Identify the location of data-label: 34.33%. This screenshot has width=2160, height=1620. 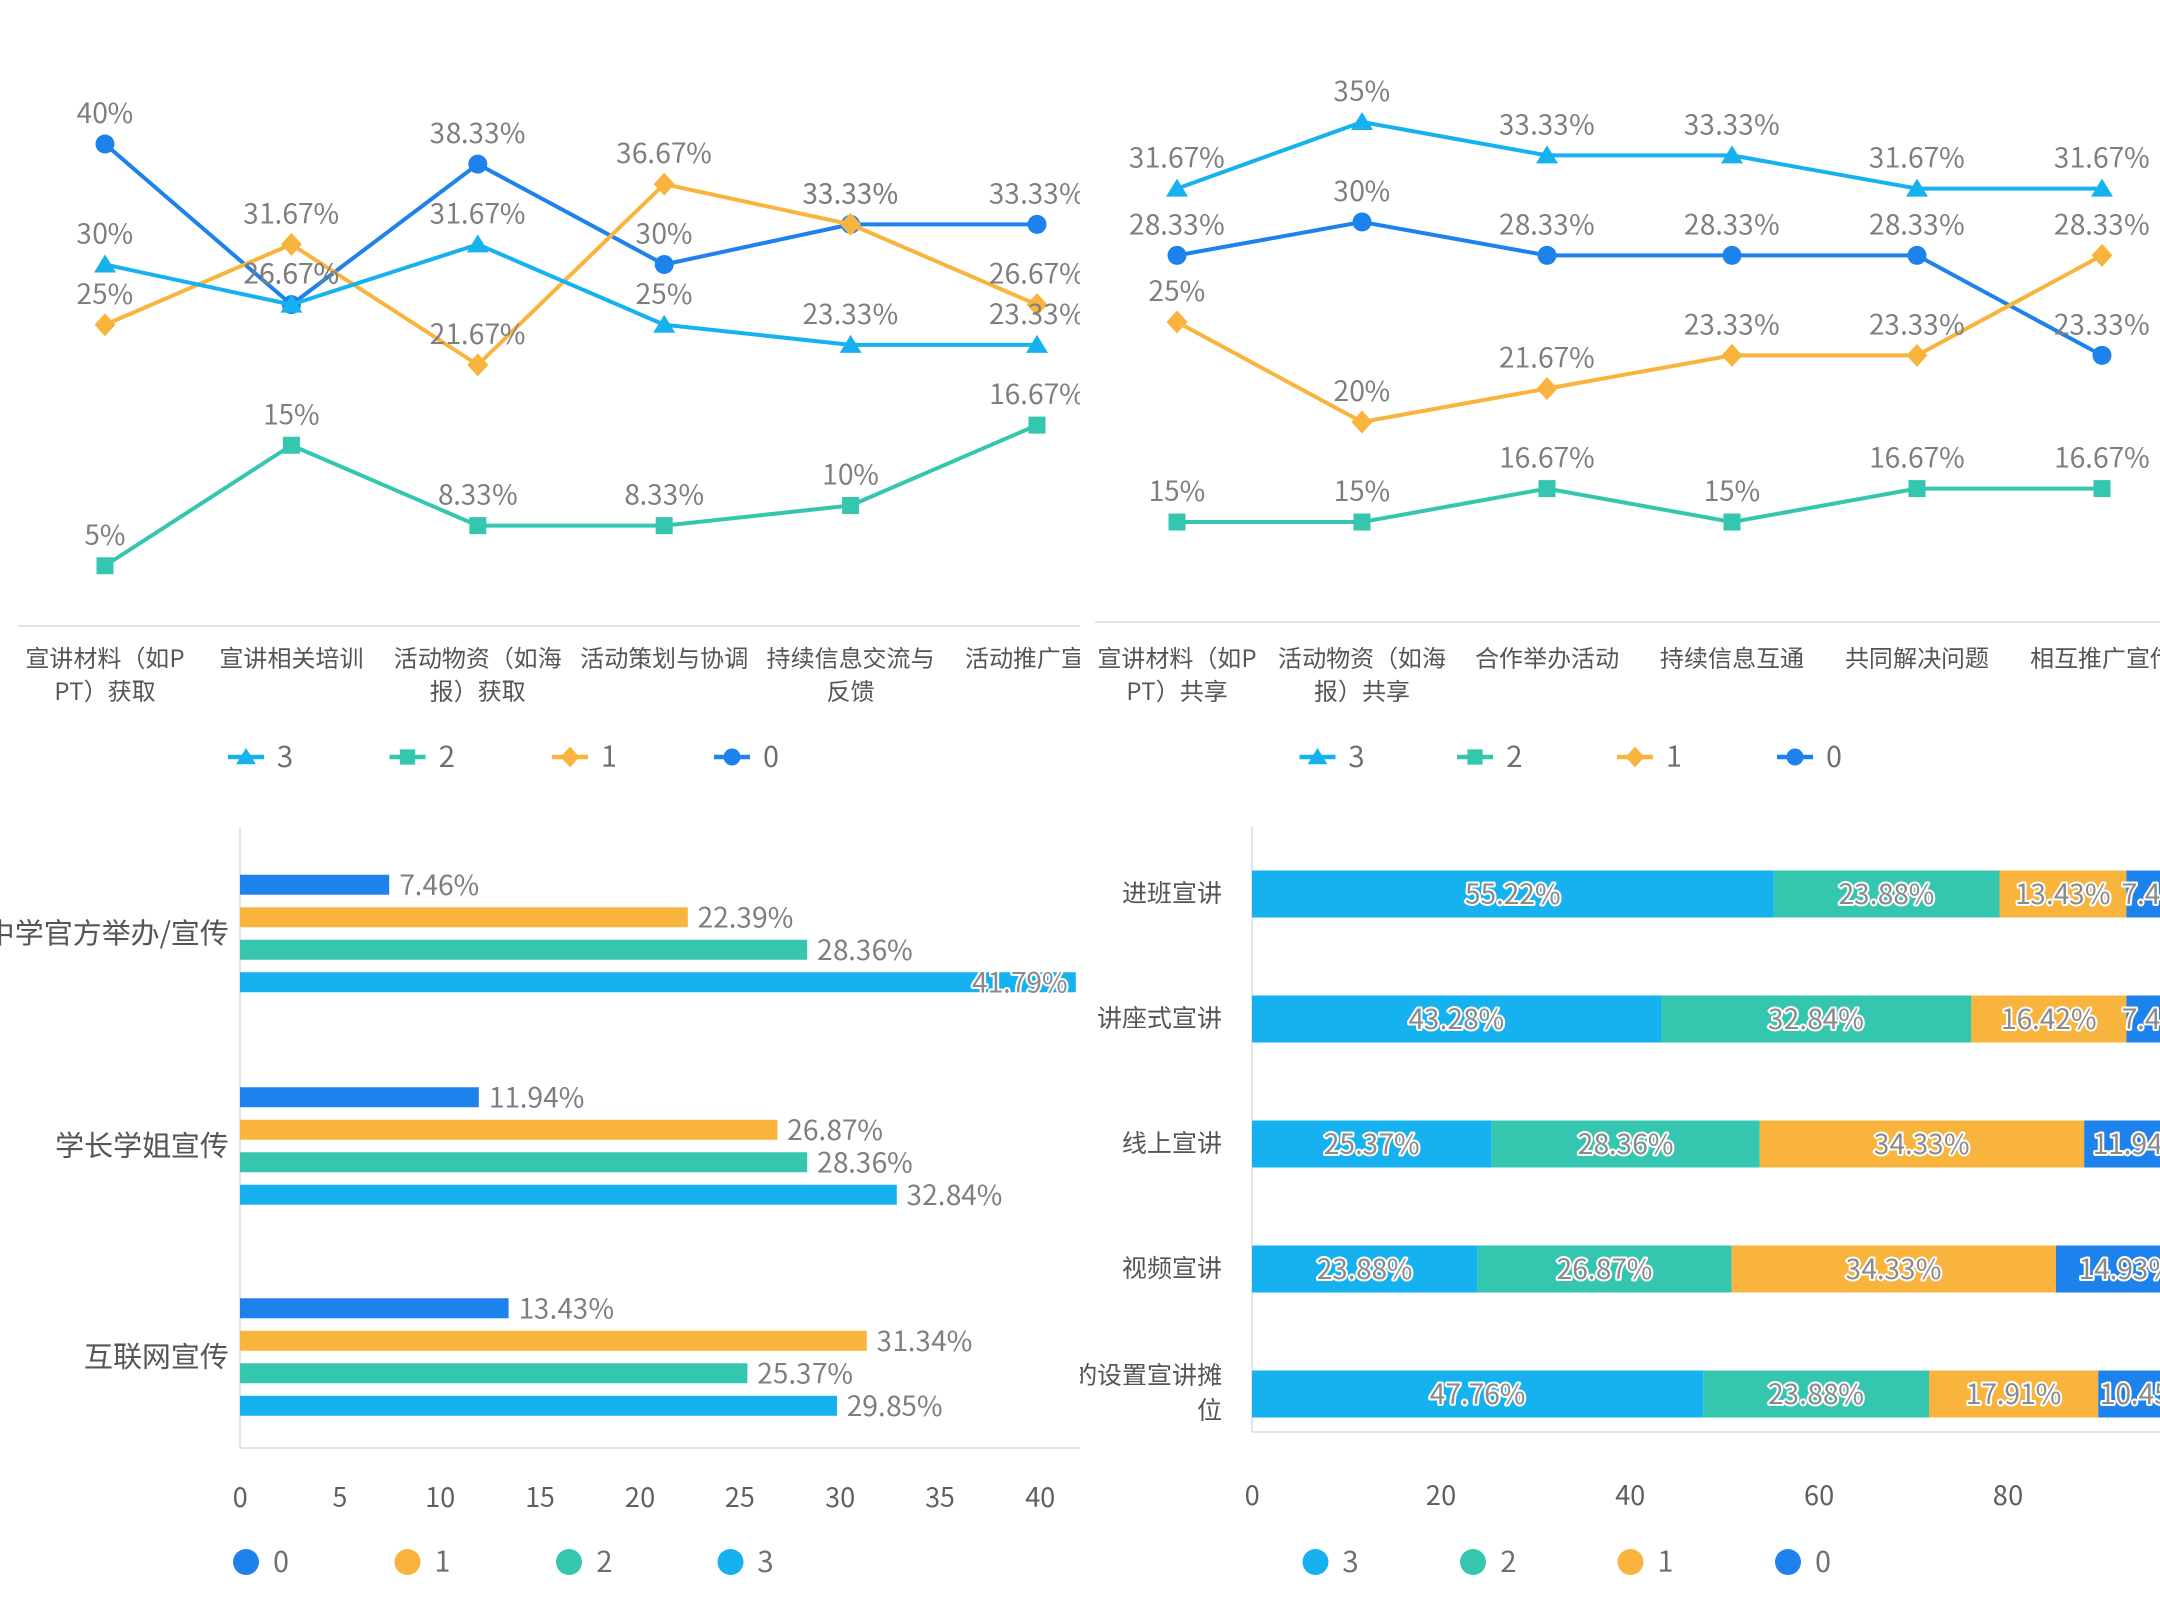
(1922, 1143).